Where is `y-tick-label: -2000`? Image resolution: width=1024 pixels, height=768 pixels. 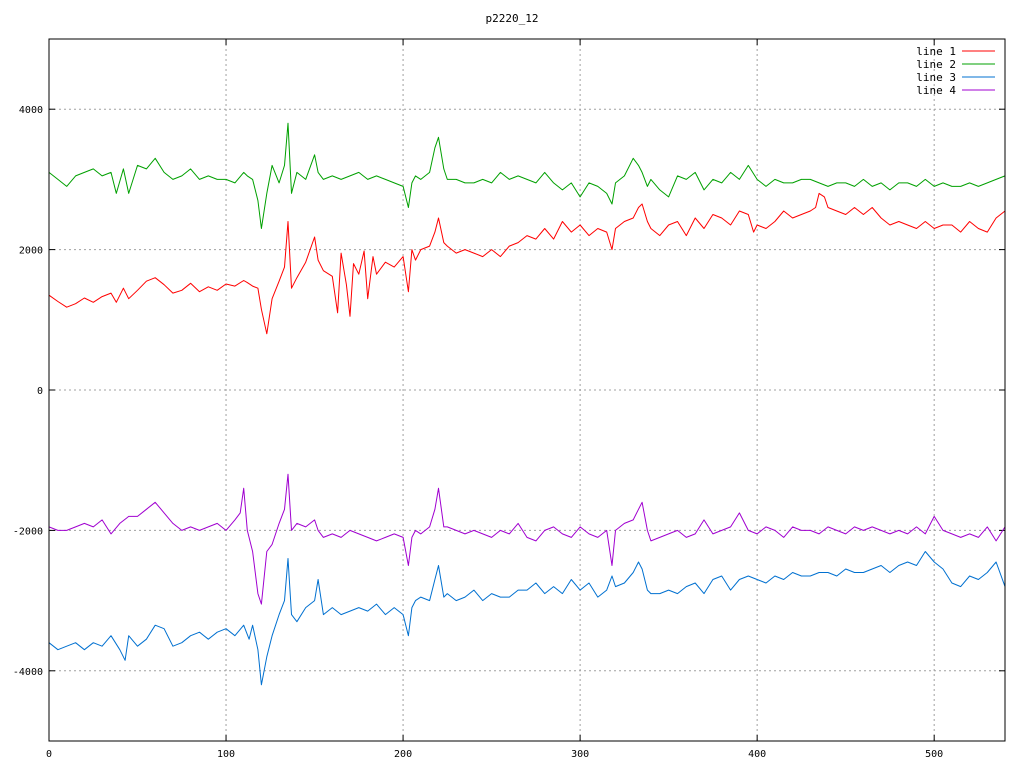
y-tick-label: -2000 is located at coordinates (28, 531).